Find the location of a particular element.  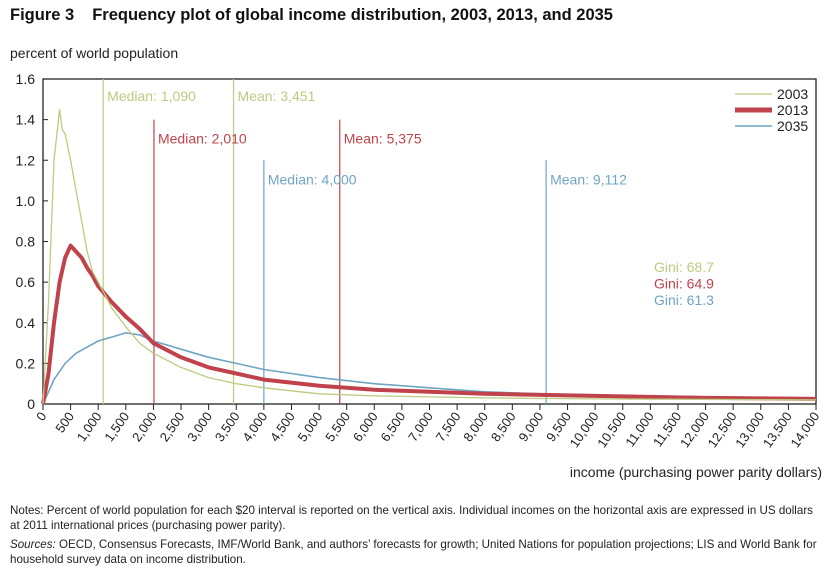

x-tick-label: 11,000 is located at coordinates (639, 429).